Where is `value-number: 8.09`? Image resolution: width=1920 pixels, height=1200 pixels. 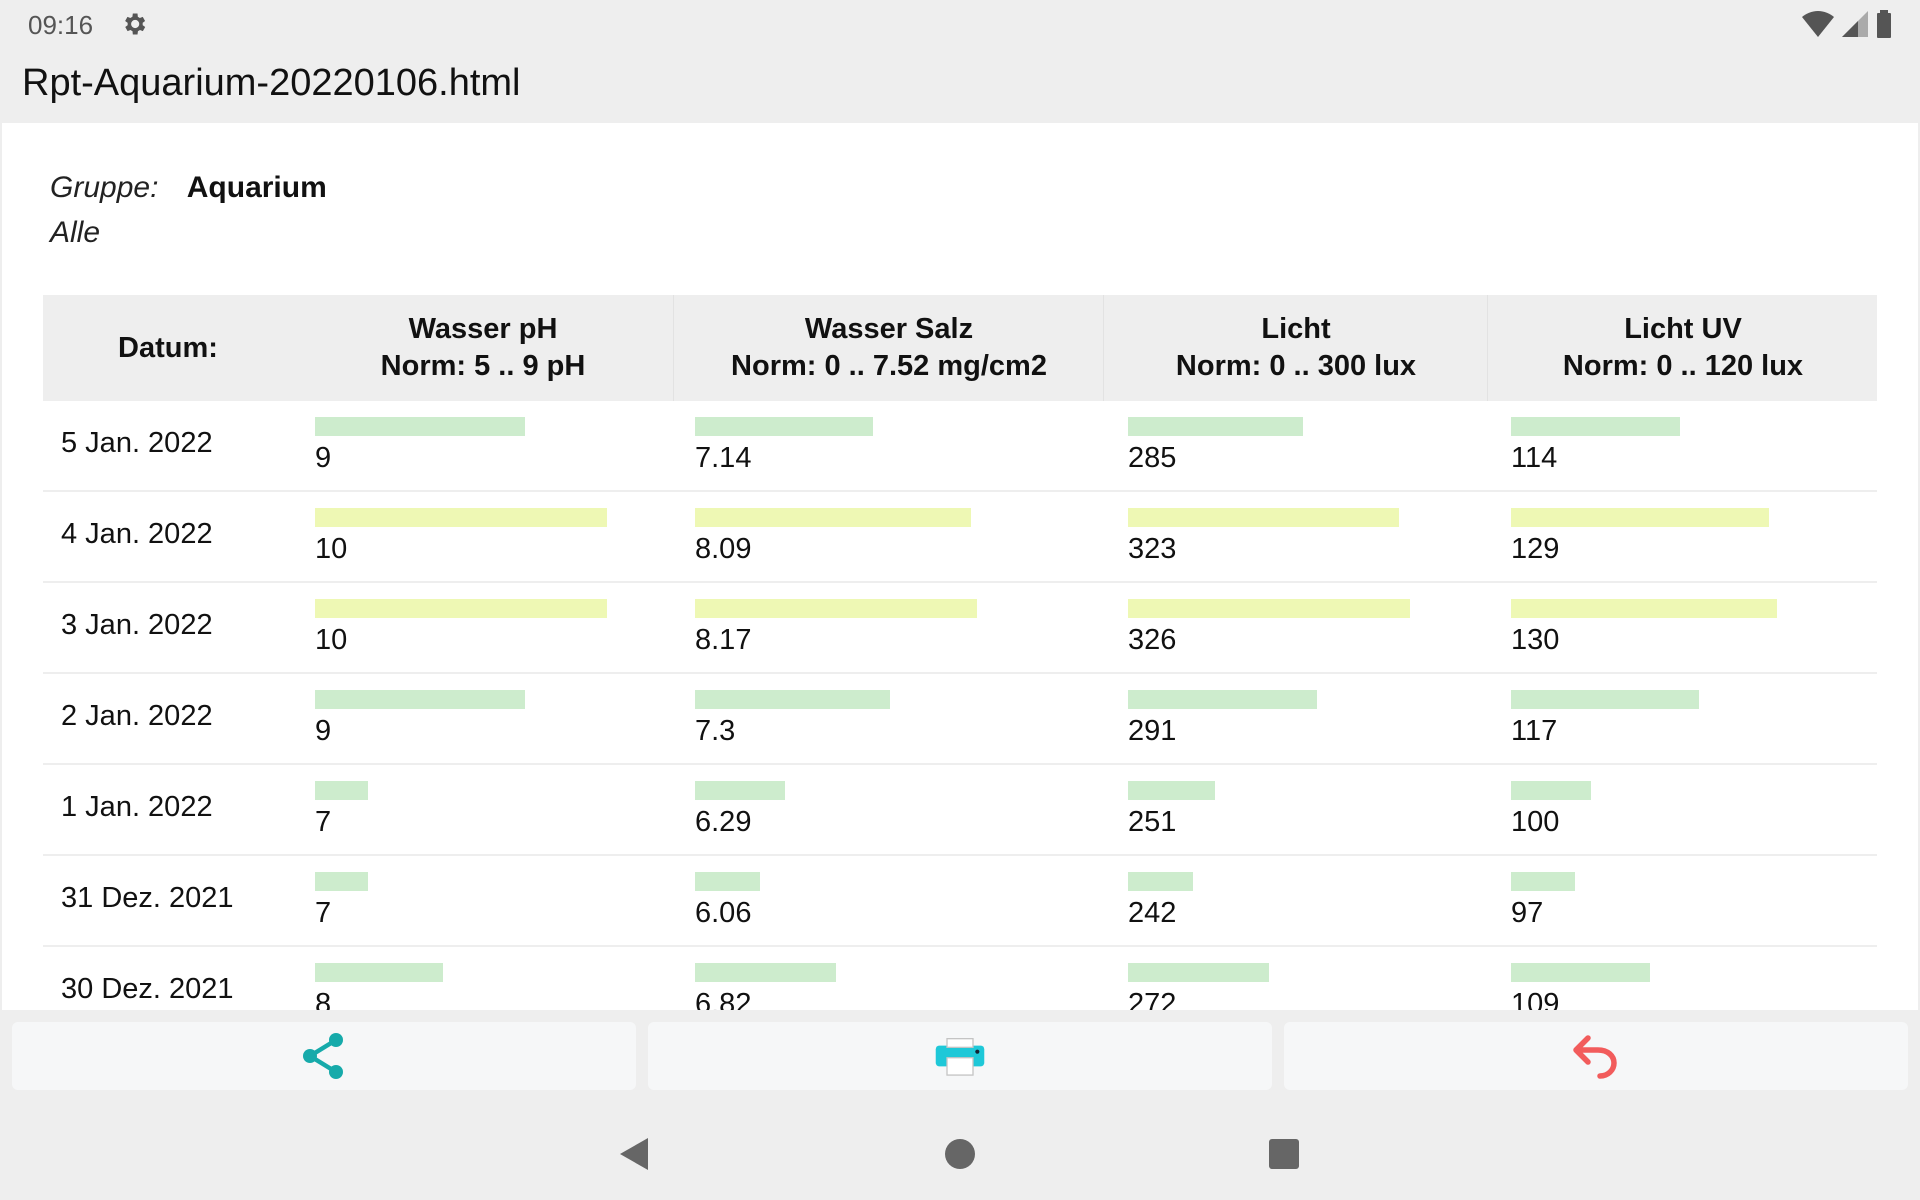
value-number: 8.09 is located at coordinates (723, 549).